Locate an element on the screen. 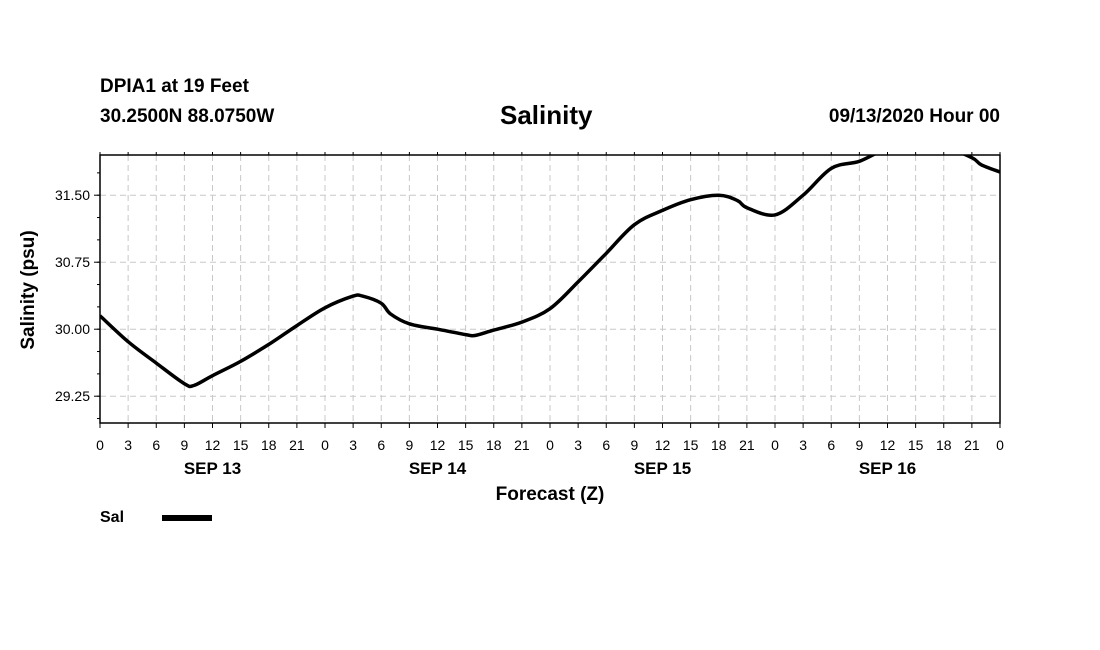  day-label: SEP 16 is located at coordinates (887, 468).